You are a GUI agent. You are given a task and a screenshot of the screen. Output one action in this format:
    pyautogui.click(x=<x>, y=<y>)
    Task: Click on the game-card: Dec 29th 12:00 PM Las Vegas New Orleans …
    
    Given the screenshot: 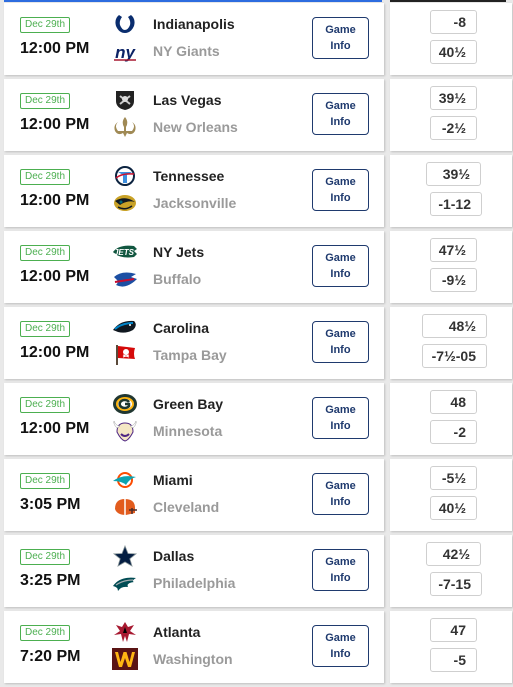 What is the action you would take?
    pyautogui.click(x=194, y=115)
    